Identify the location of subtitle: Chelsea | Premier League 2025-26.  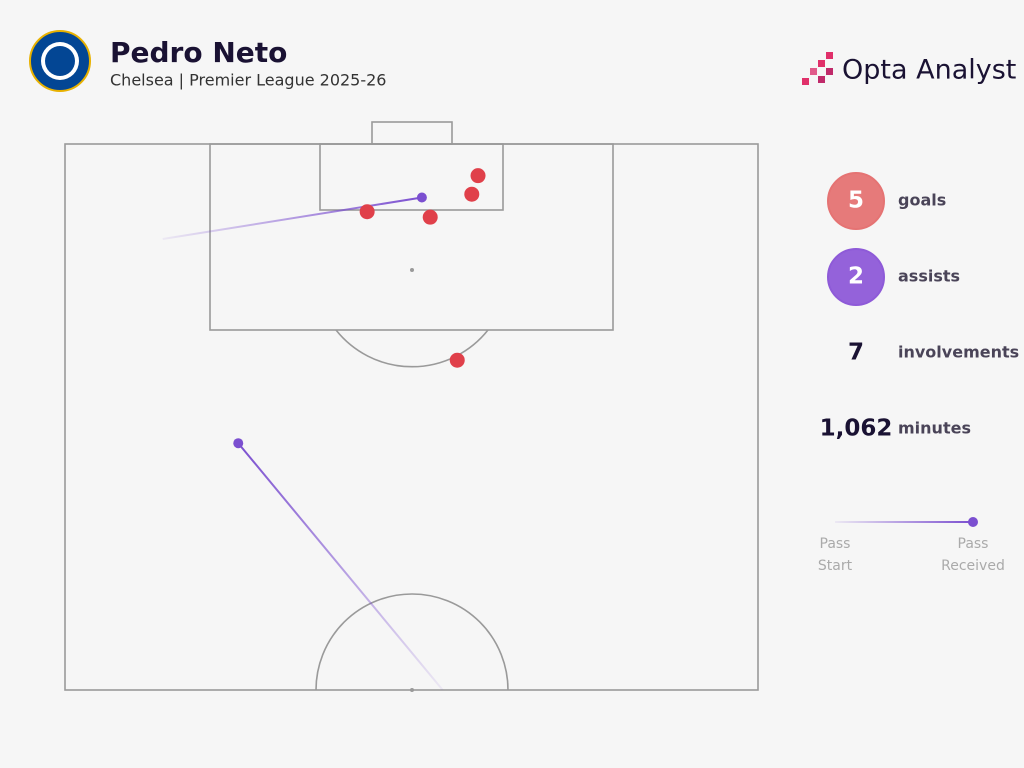
(248, 80).